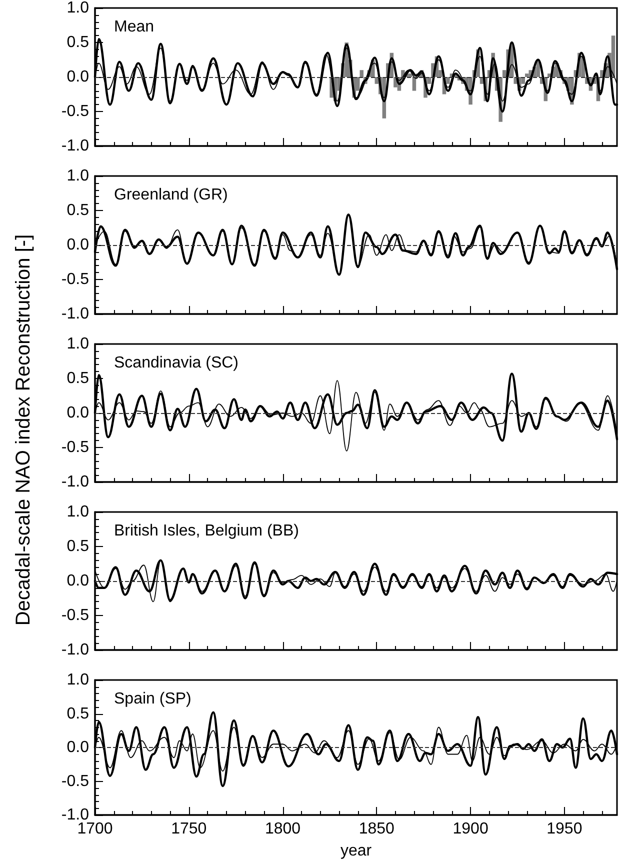 This screenshot has width=623, height=864. What do you see at coordinates (376, 829) in the screenshot?
I see `x-tick-label: 1850` at bounding box center [376, 829].